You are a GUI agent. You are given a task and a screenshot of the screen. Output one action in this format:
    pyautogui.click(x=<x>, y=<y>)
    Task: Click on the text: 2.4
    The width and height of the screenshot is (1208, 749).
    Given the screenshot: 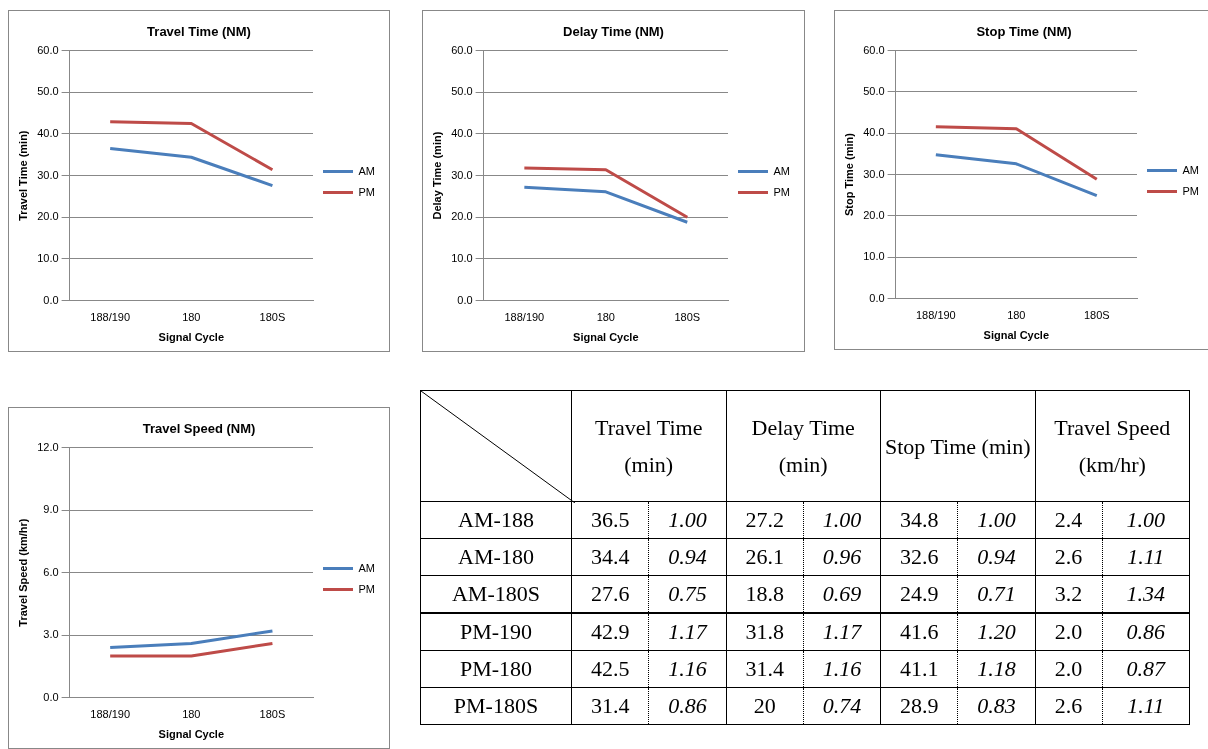 What is the action you would take?
    pyautogui.click(x=1068, y=519)
    